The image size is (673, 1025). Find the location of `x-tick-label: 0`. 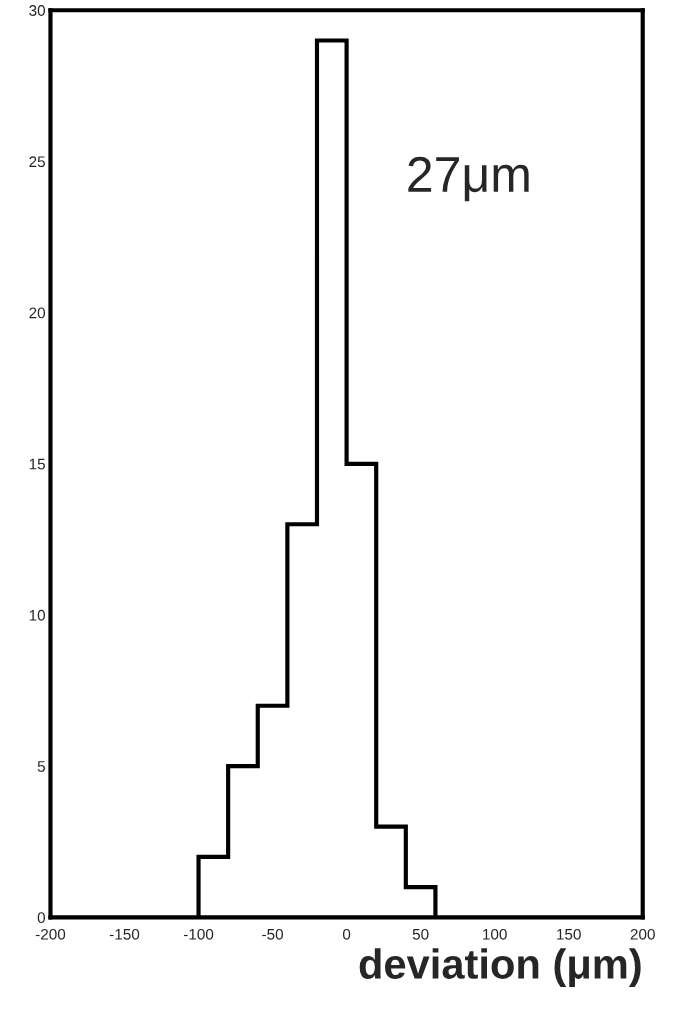

x-tick-label: 0 is located at coordinates (346, 934).